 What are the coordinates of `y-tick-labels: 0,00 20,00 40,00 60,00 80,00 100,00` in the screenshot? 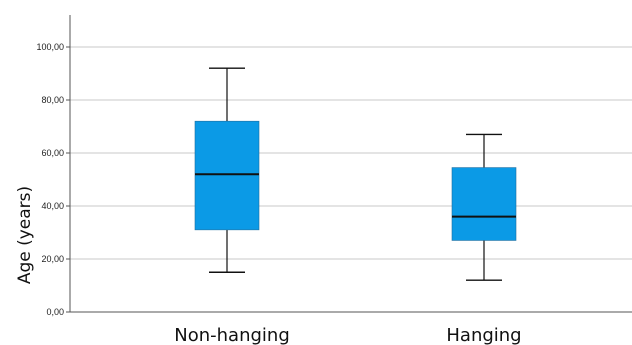 It's located at (53, 179).